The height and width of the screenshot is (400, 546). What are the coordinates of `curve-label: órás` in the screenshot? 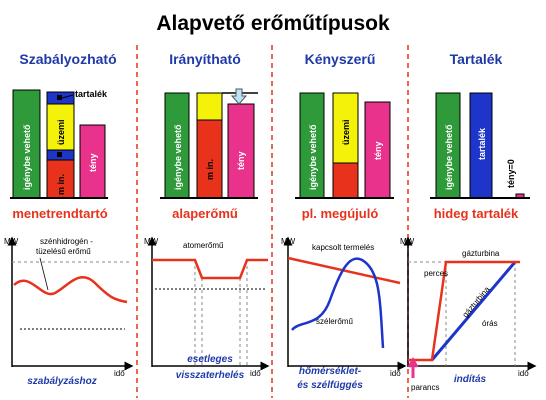 It's located at (490, 323).